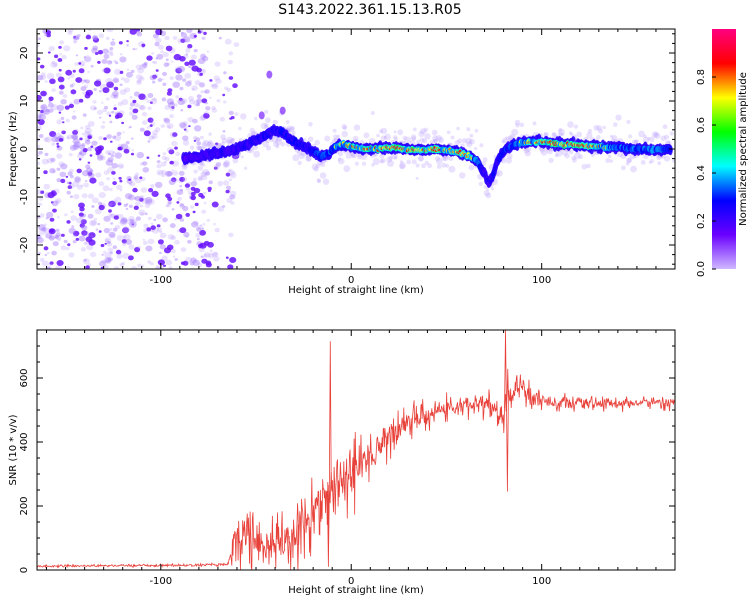  I want to click on y-tick-label: 0, so click(24, 570).